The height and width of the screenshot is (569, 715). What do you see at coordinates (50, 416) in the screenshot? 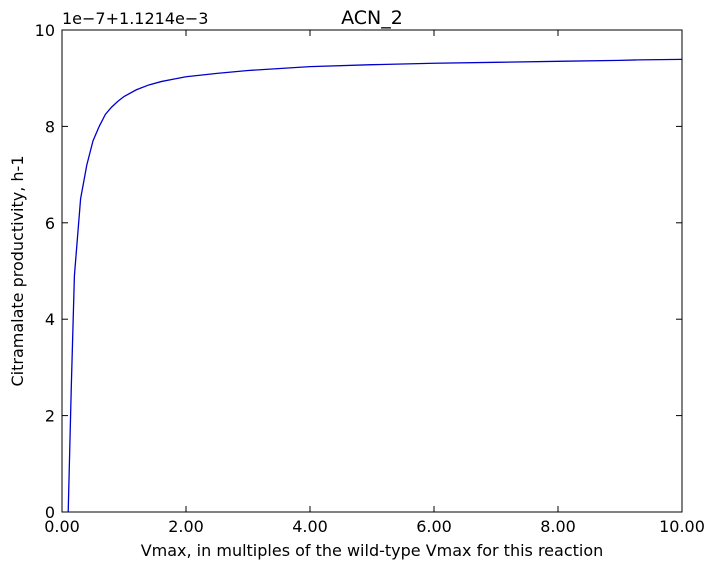
I see `y-tick-label: 2` at bounding box center [50, 416].